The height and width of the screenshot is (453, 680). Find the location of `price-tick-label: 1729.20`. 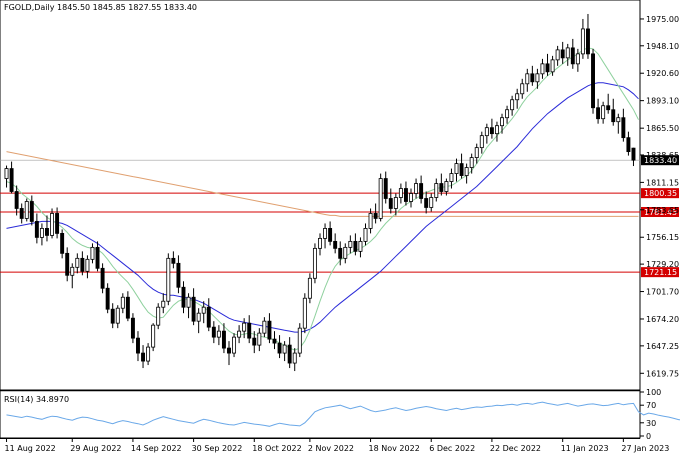

price-tick-label: 1729.20 is located at coordinates (662, 264).